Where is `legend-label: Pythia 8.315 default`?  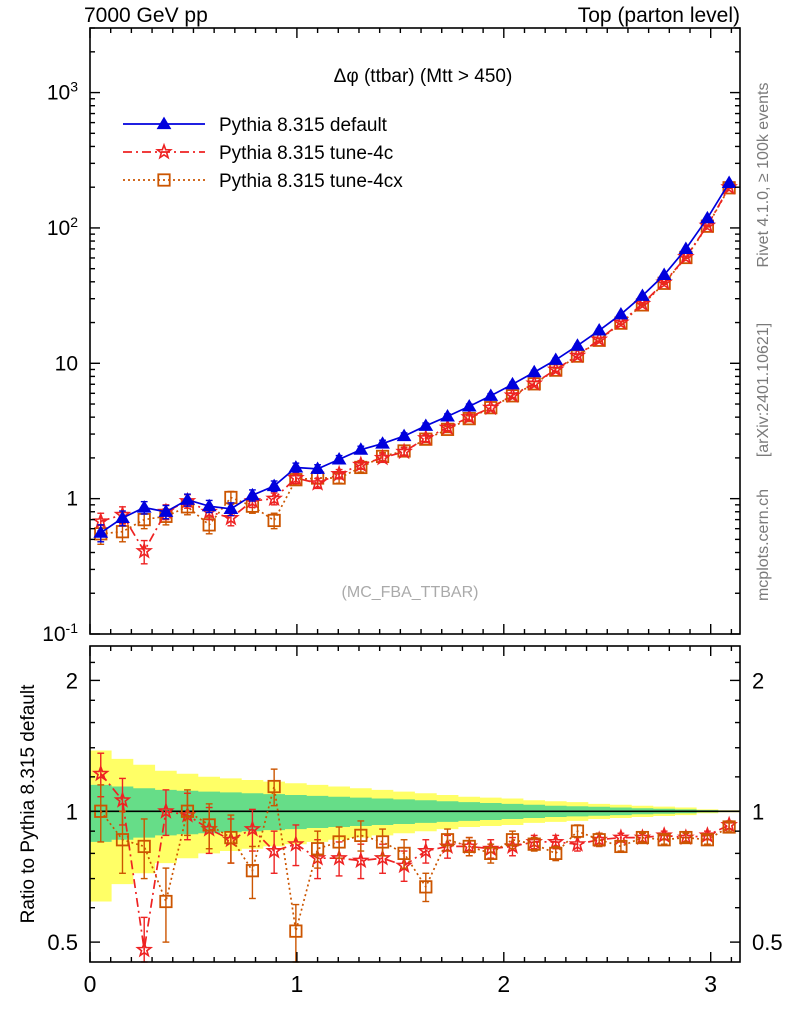 legend-label: Pythia 8.315 default is located at coordinates (303, 125).